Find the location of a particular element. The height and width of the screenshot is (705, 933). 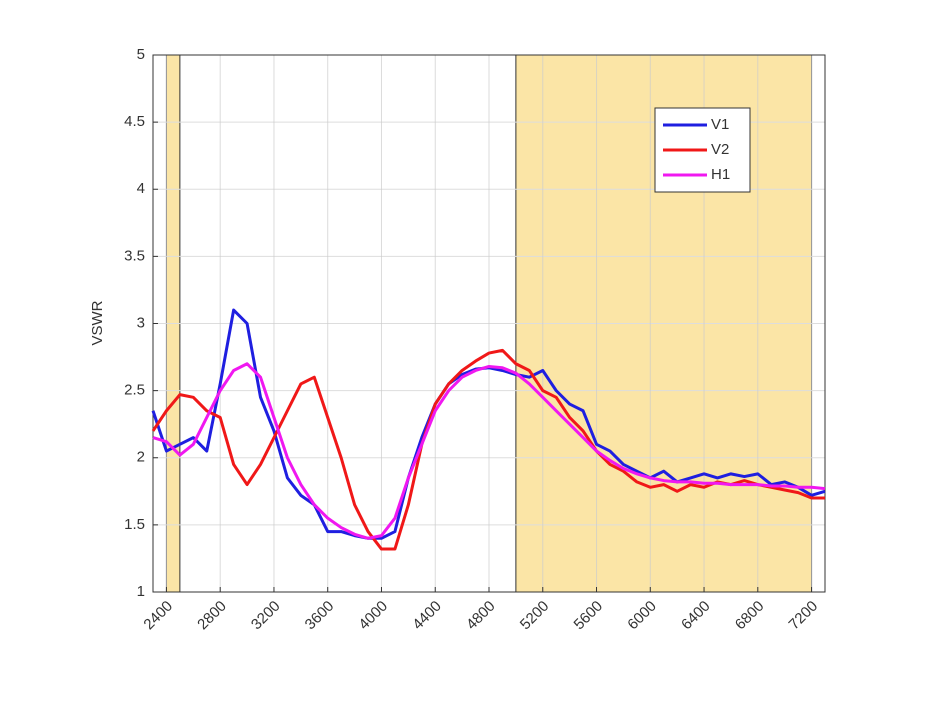

x-tick-label: 4000 is located at coordinates (373, 616).